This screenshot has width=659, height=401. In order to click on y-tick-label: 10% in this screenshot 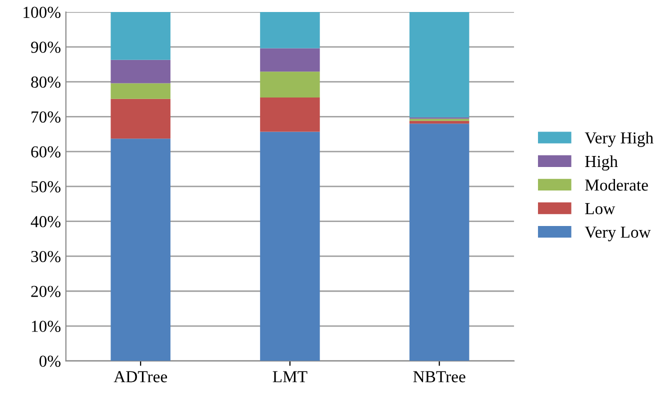, I will do `click(46, 326)`.